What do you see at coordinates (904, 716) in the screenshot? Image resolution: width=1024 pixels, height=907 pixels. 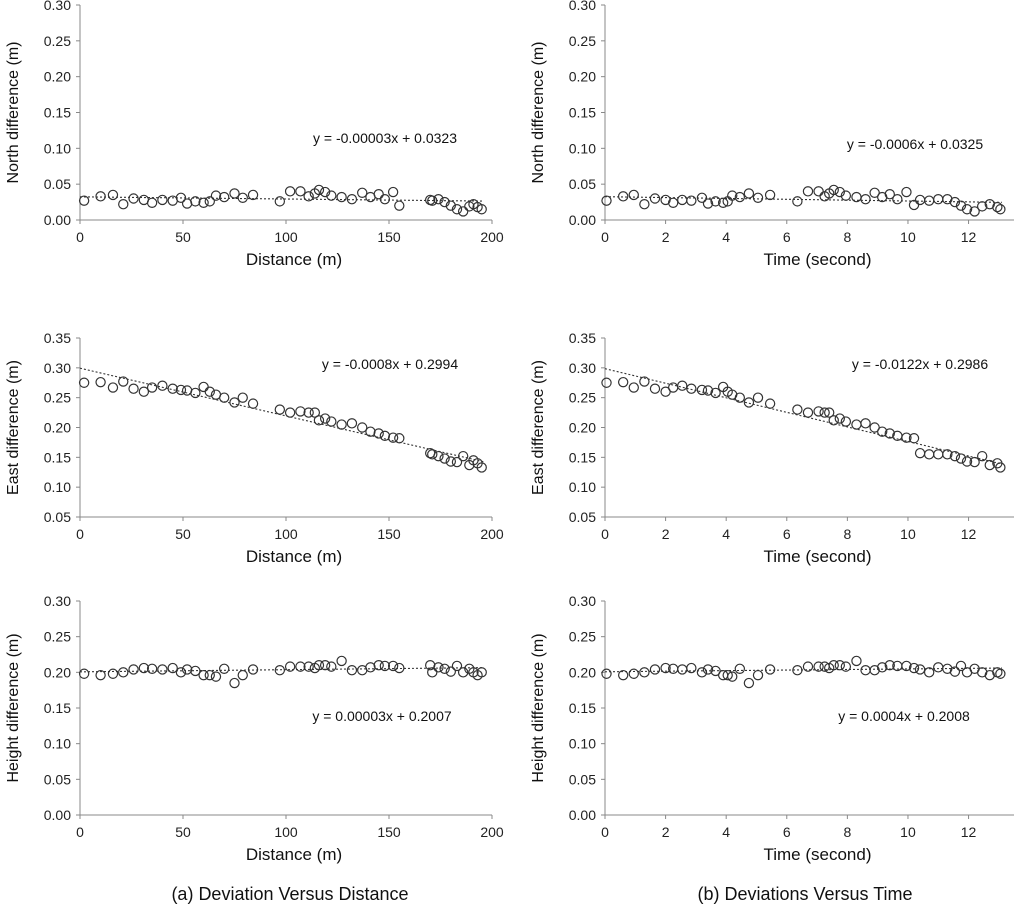 I see `trendline-equation: y = 0.0004x + 0.2008` at bounding box center [904, 716].